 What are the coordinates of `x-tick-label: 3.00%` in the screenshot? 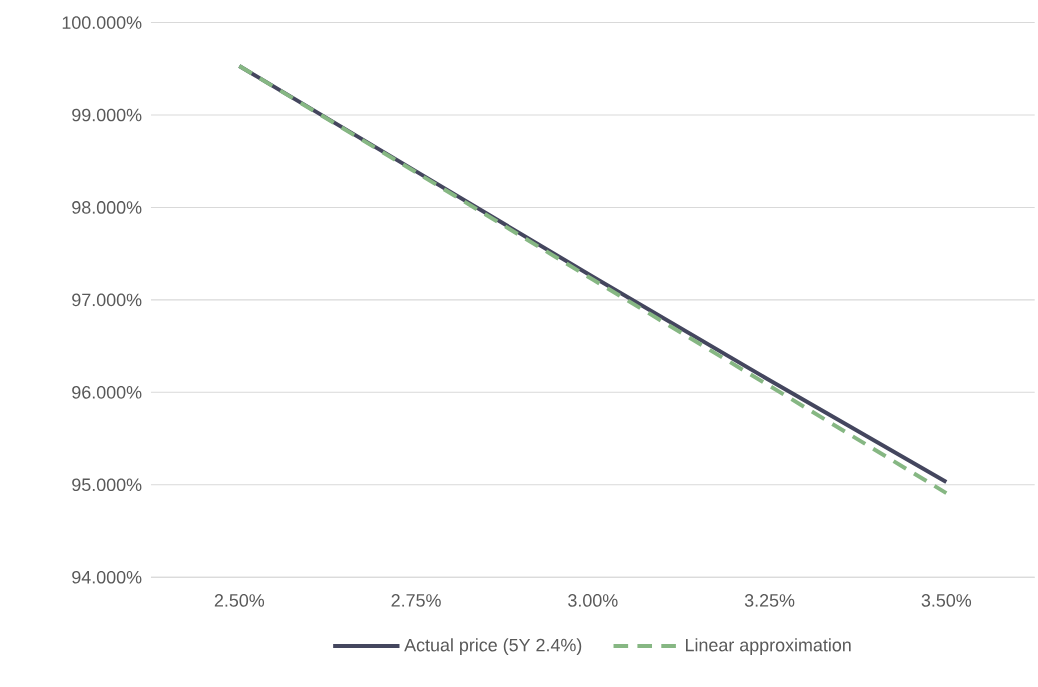 It's located at (593, 600).